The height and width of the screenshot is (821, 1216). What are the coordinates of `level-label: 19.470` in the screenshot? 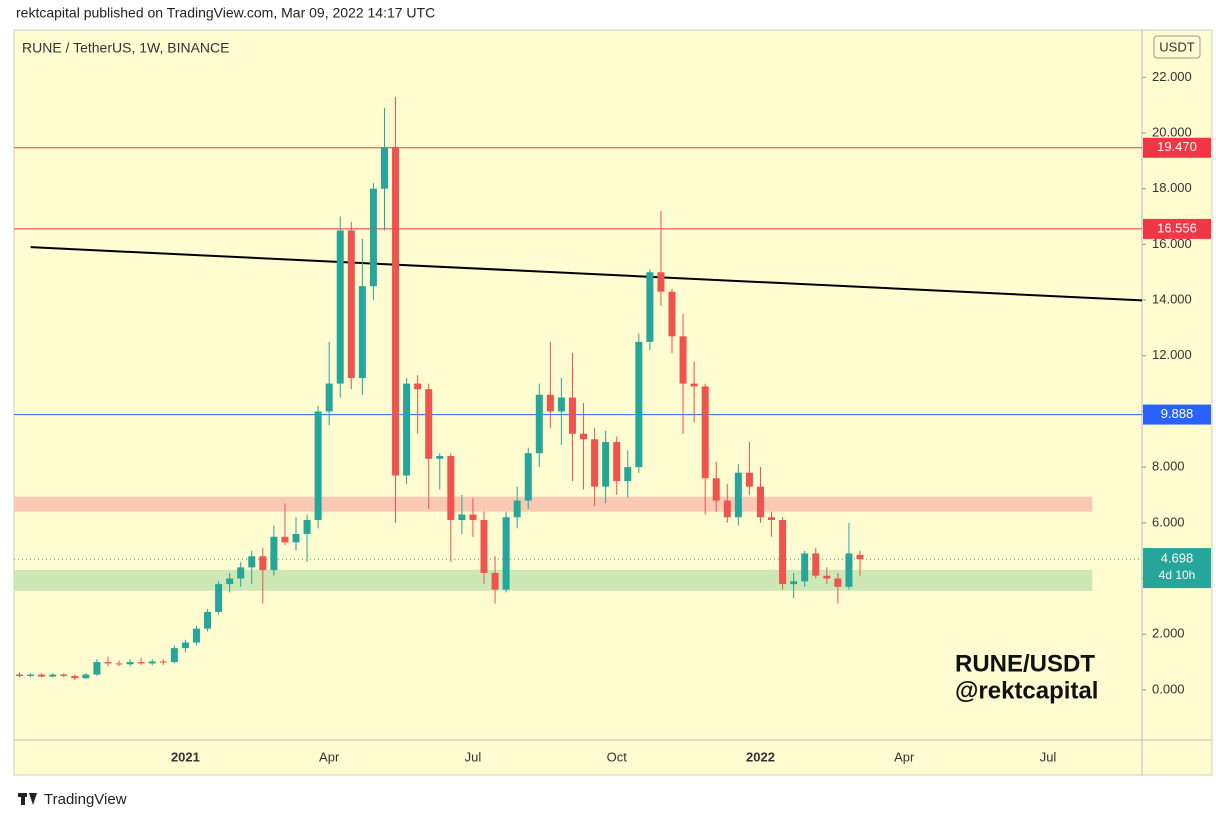 It's located at (1177, 146).